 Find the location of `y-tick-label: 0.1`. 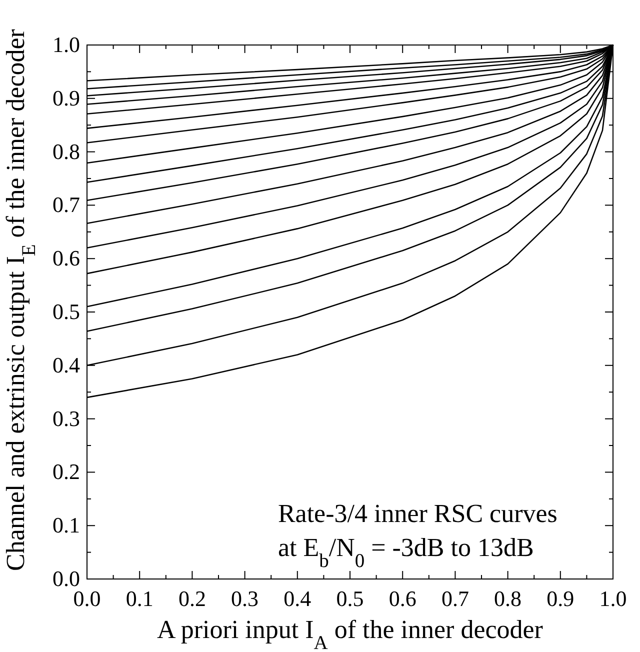

y-tick-label: 0.1 is located at coordinates (66, 525).